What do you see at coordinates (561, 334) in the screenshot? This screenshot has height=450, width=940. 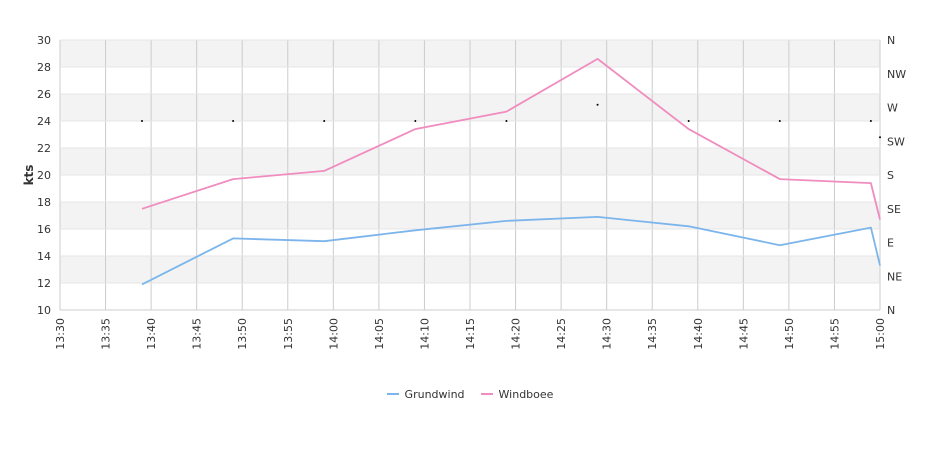 I see `x-tick-label: 14:25` at bounding box center [561, 334].